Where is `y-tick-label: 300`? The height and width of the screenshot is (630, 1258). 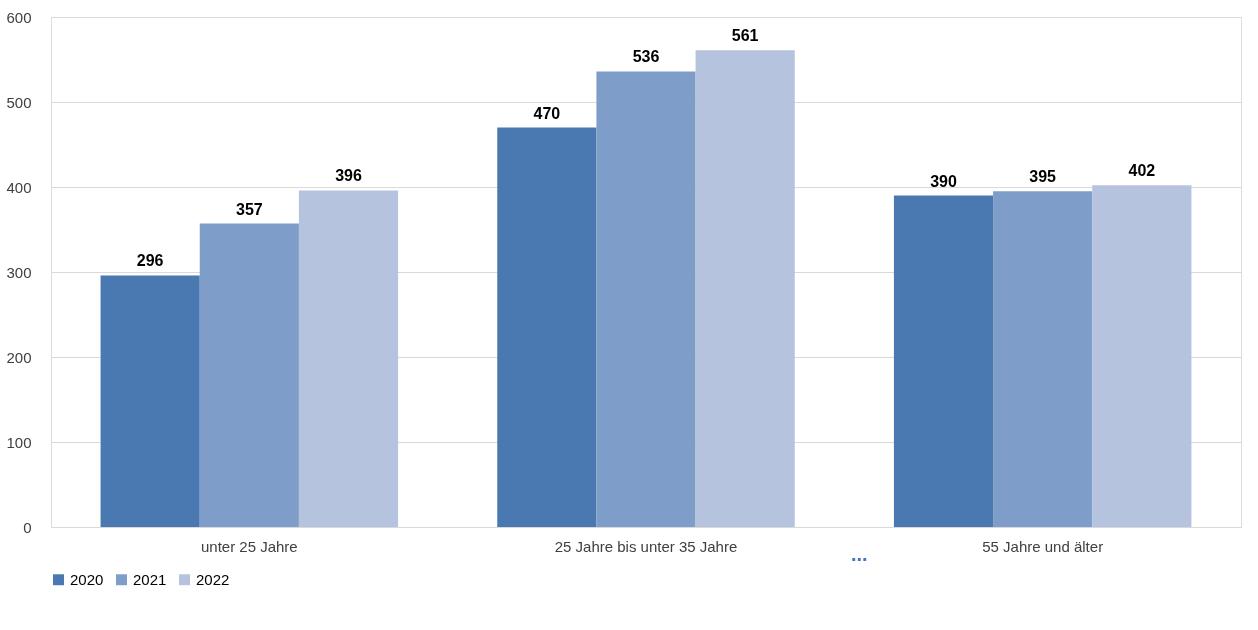 y-tick-label: 300 is located at coordinates (19, 272).